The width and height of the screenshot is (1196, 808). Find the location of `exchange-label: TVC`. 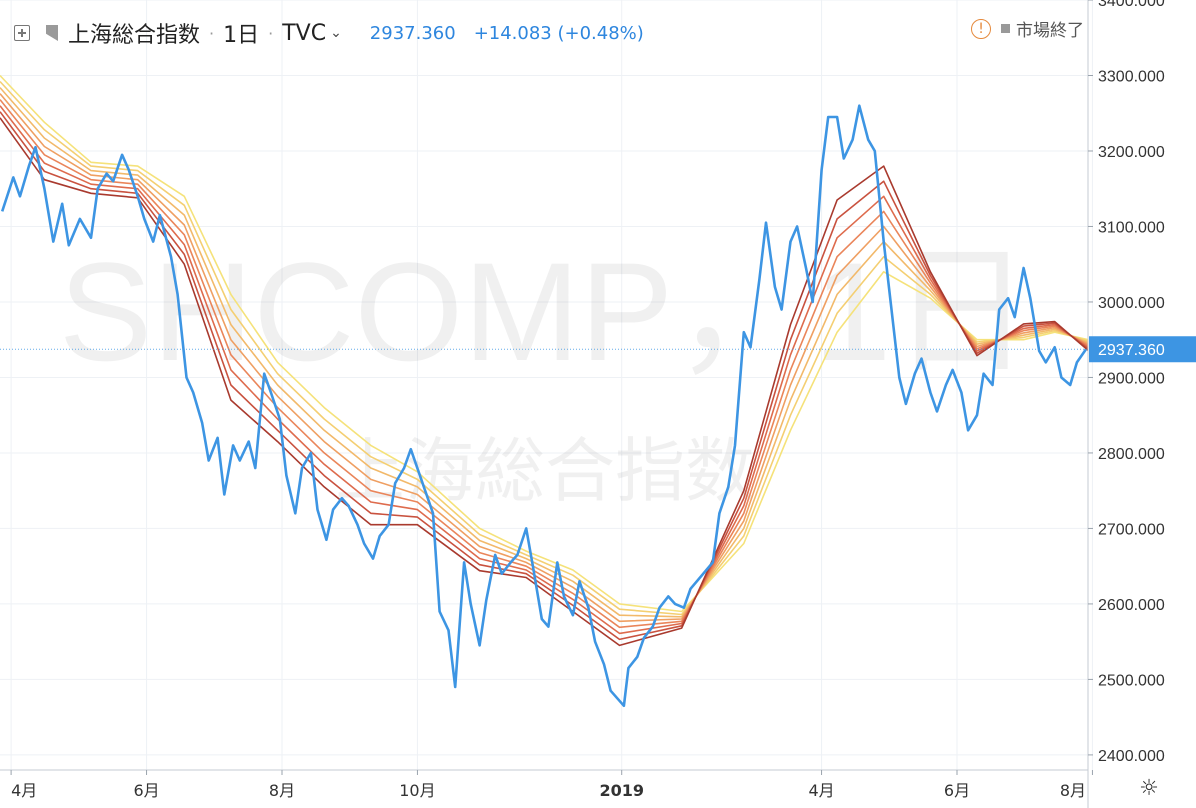

exchange-label: TVC is located at coordinates (304, 33).